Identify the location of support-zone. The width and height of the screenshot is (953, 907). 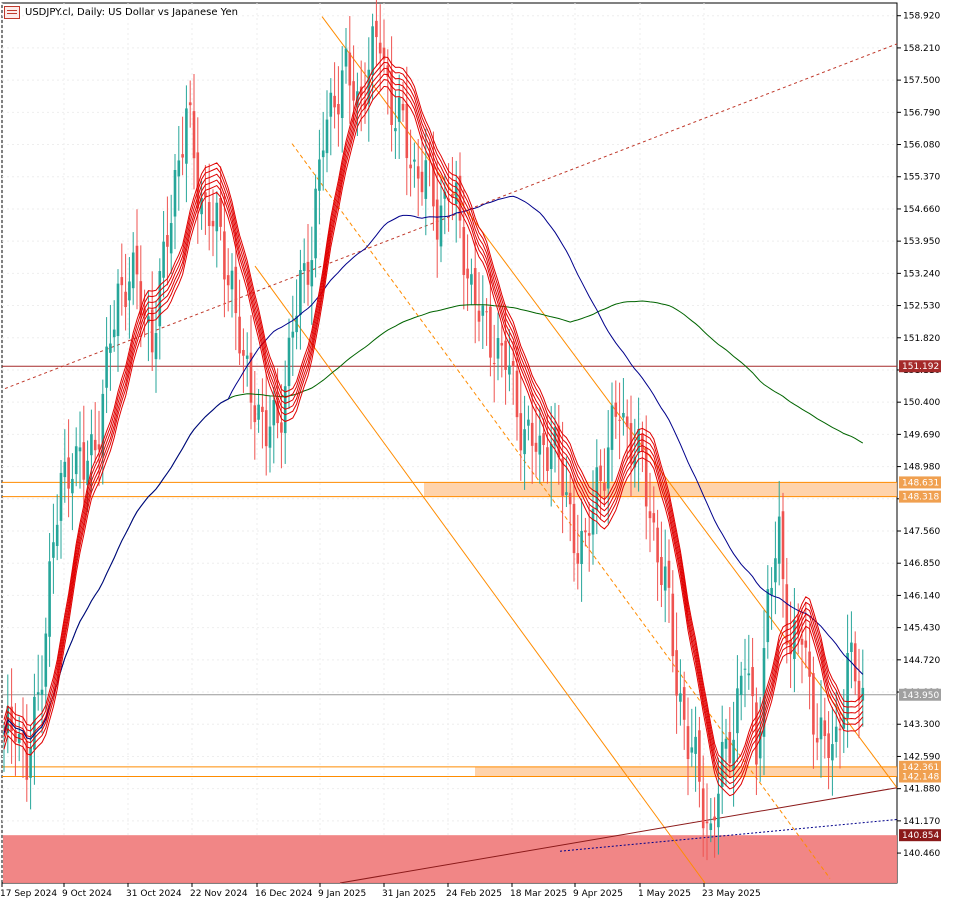
(450, 859).